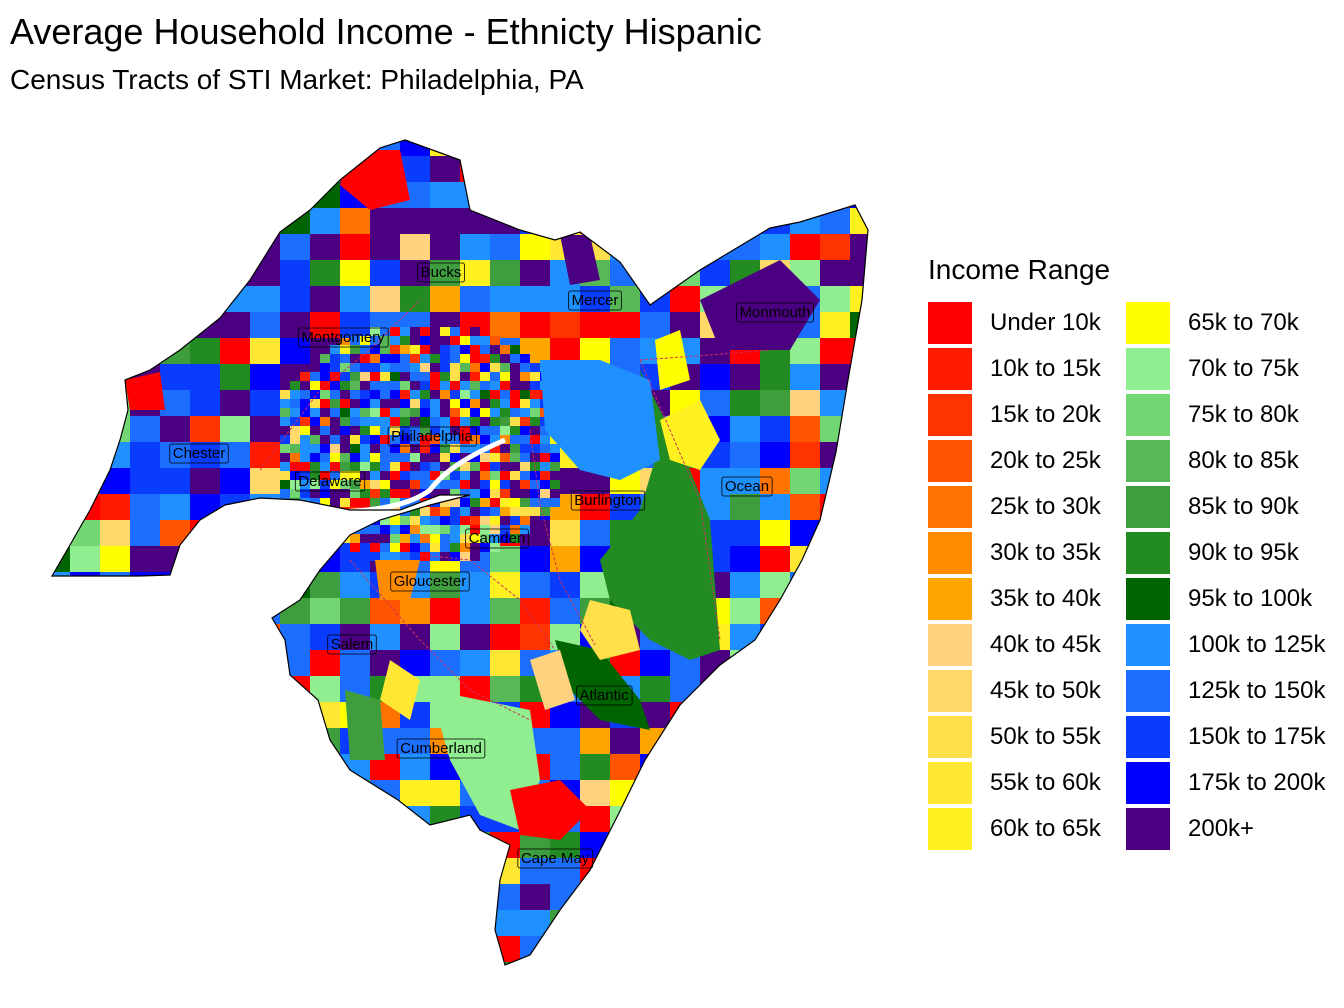  I want to click on county-name: Bucks, so click(441, 272).